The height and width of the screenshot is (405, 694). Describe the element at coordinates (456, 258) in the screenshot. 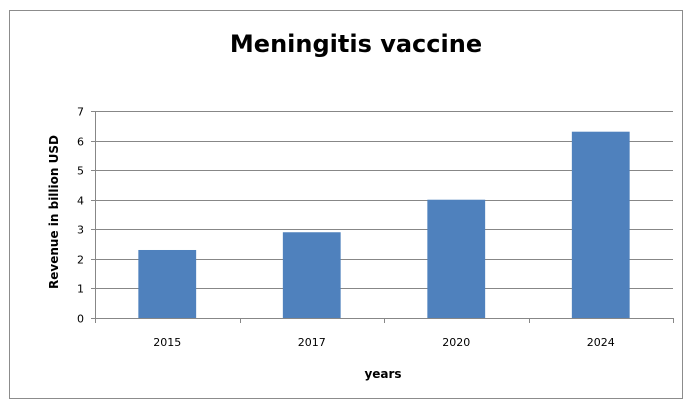

I see `bar-2020` at that location.